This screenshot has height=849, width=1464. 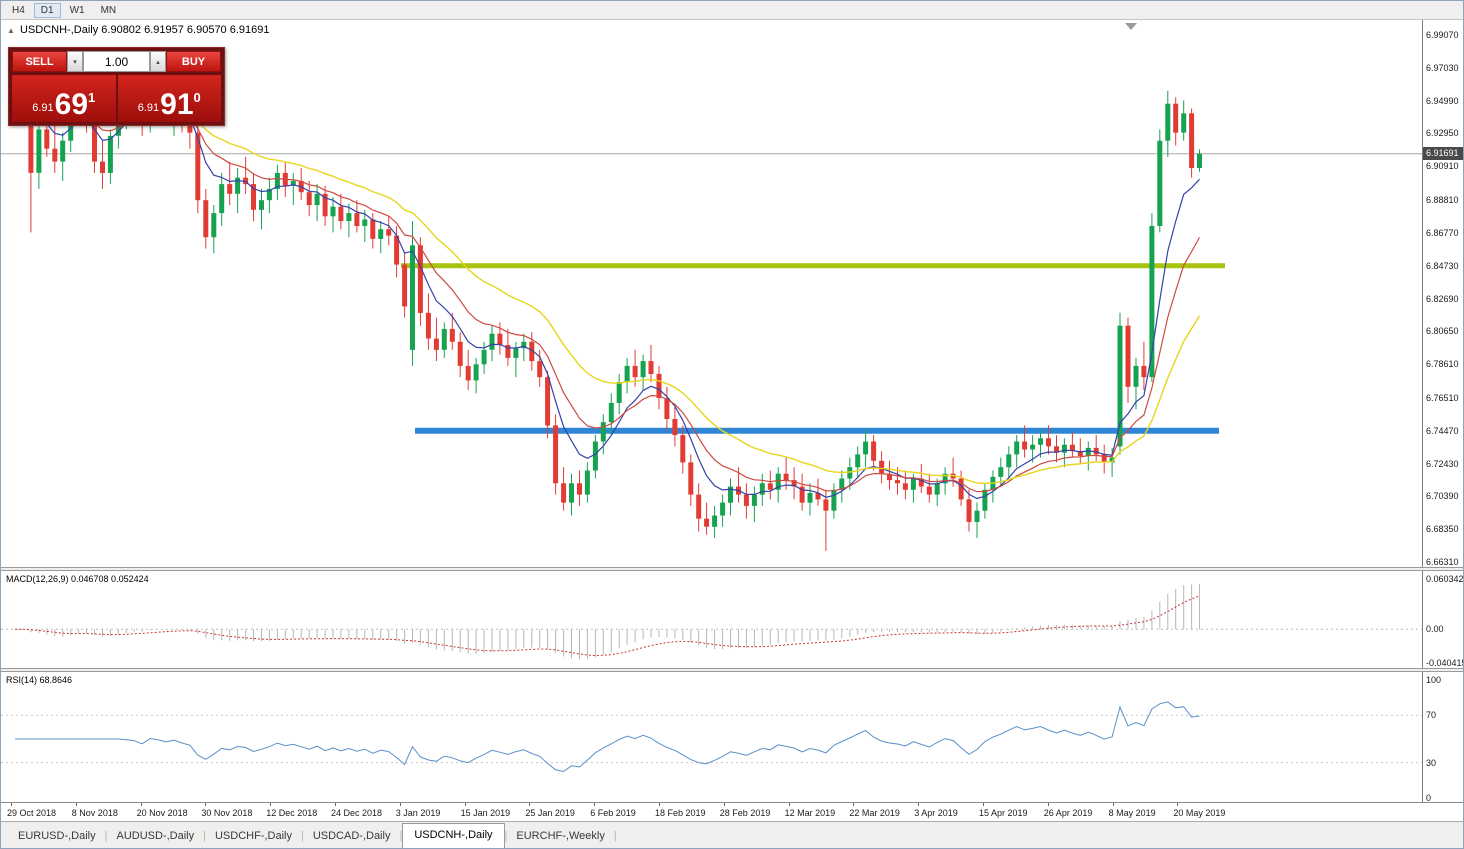 What do you see at coordinates (1442, 430) in the screenshot?
I see `price-axis-label: 6.74470` at bounding box center [1442, 430].